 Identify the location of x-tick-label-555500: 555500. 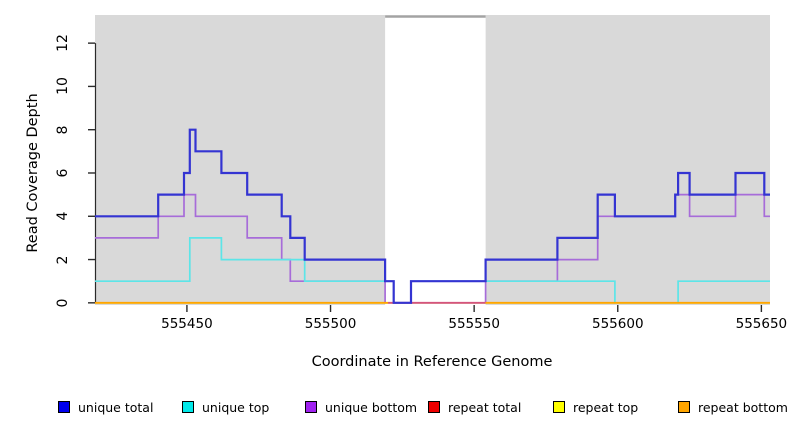
(330, 324).